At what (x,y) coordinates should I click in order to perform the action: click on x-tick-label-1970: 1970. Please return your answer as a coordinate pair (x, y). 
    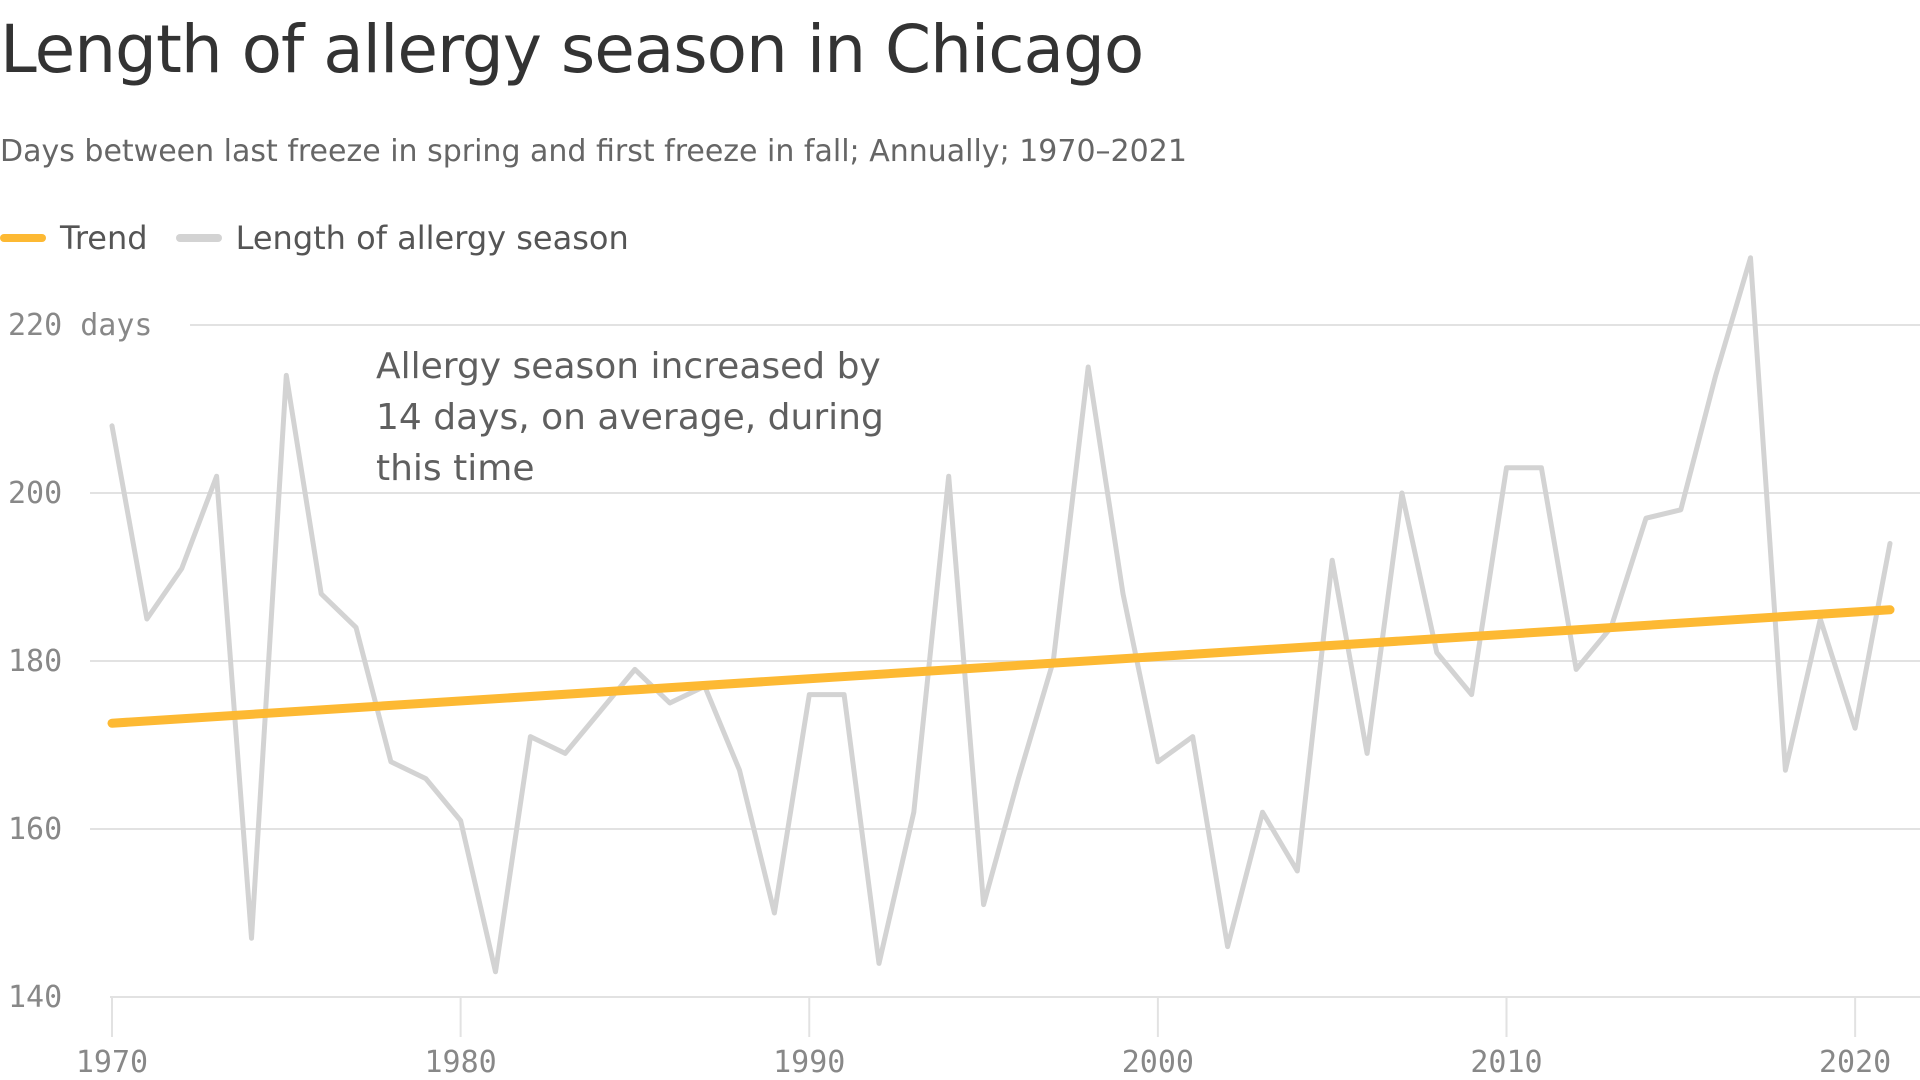
    Looking at the image, I should click on (112, 1062).